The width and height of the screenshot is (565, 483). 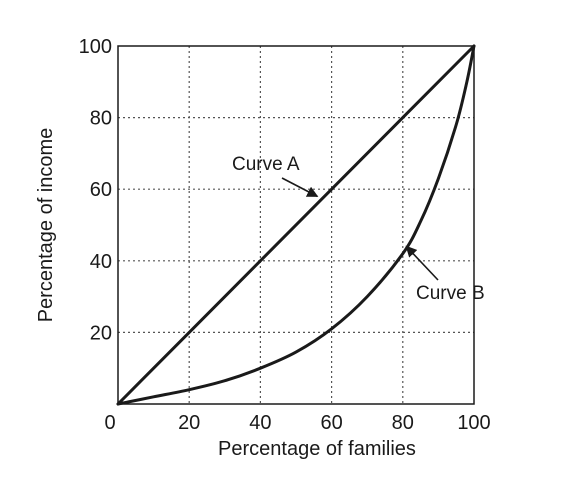 What do you see at coordinates (450, 293) in the screenshot?
I see `annotation-curve-b-label: Curve B` at bounding box center [450, 293].